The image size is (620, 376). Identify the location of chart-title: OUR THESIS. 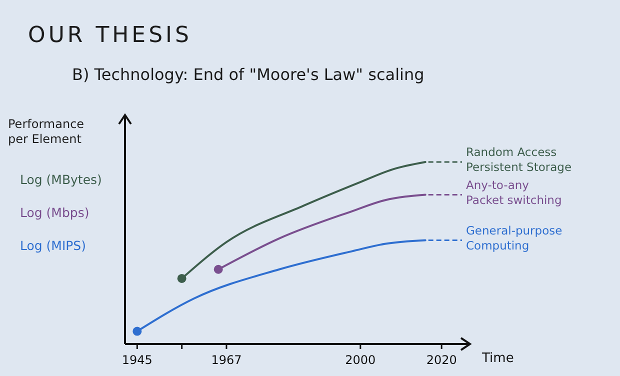
(110, 35).